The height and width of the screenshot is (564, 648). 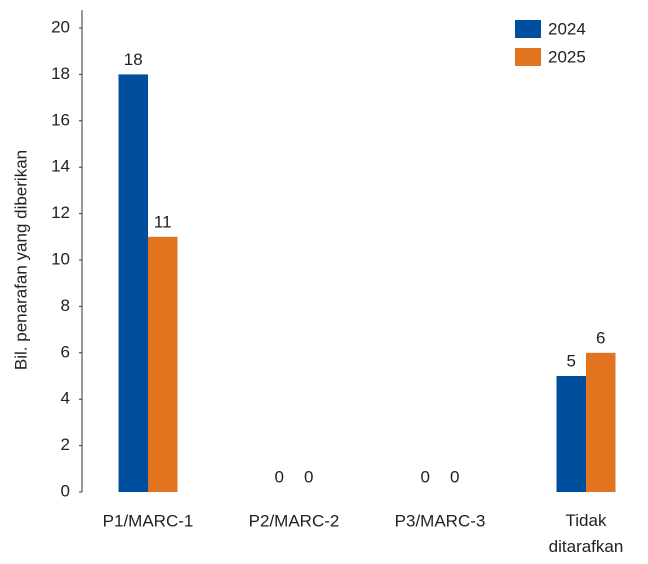 What do you see at coordinates (148, 520) in the screenshot?
I see `x-tick-label: P1/MARC-1` at bounding box center [148, 520].